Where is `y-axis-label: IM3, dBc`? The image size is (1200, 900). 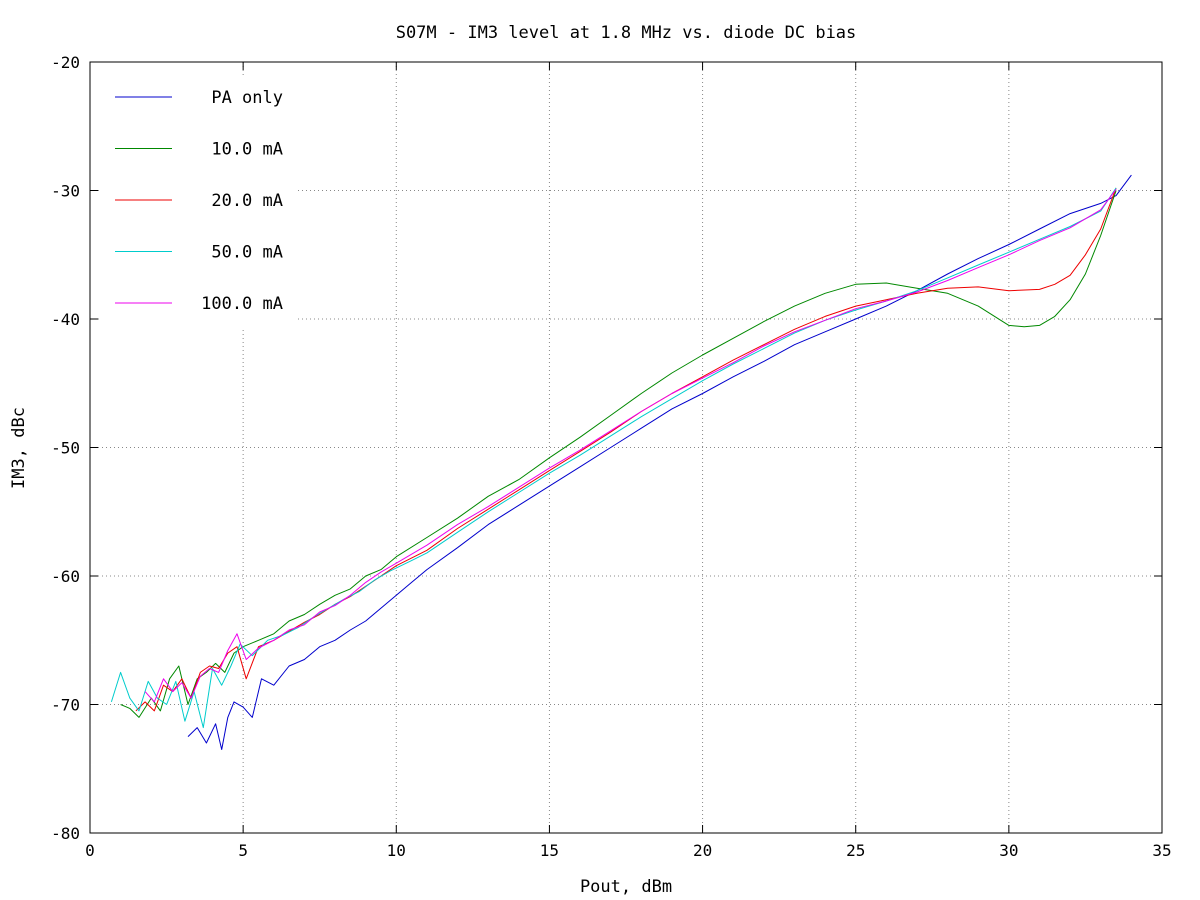 y-axis-label: IM3, dBc is located at coordinates (19, 448).